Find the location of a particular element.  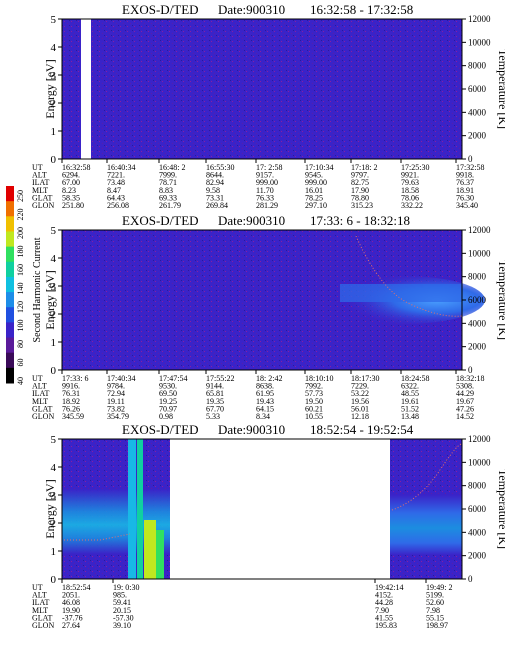

panel-3-y2-label: Temperature [K] is located at coordinates (500, 509).